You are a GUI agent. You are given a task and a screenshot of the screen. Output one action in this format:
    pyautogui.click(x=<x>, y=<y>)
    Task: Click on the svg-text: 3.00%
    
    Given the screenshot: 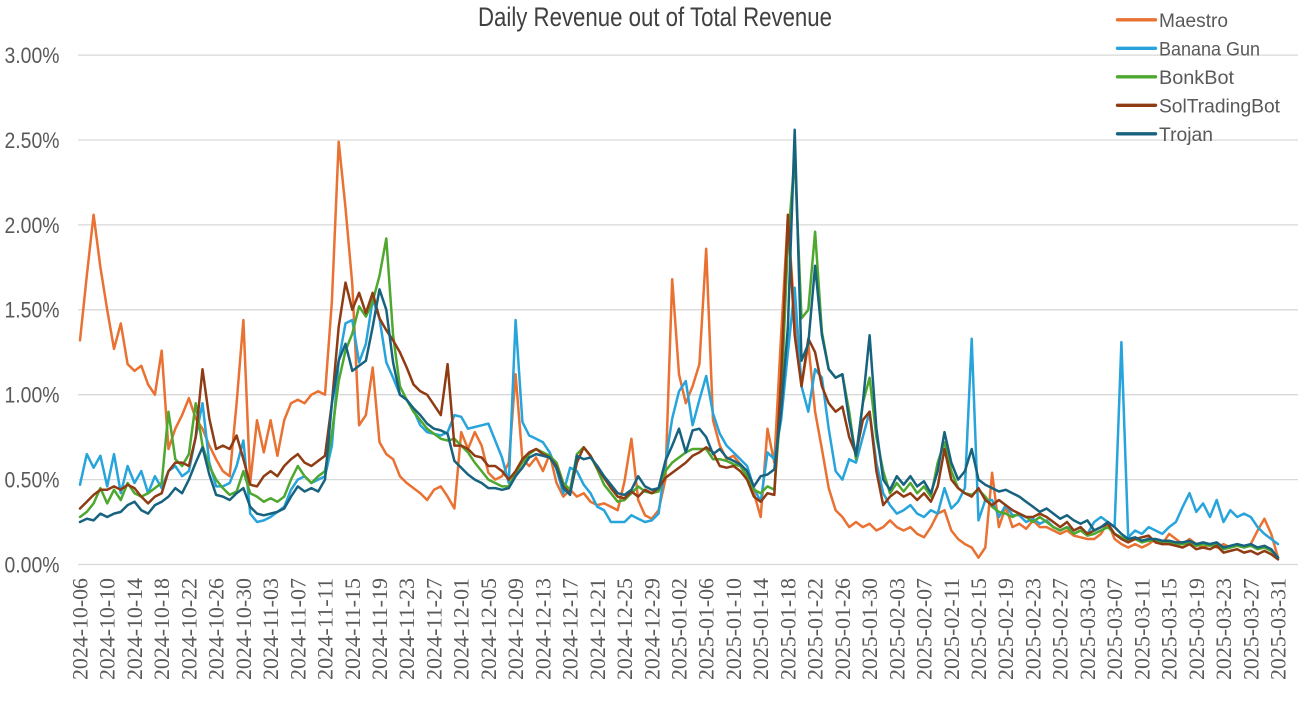 What is the action you would take?
    pyautogui.click(x=32, y=55)
    